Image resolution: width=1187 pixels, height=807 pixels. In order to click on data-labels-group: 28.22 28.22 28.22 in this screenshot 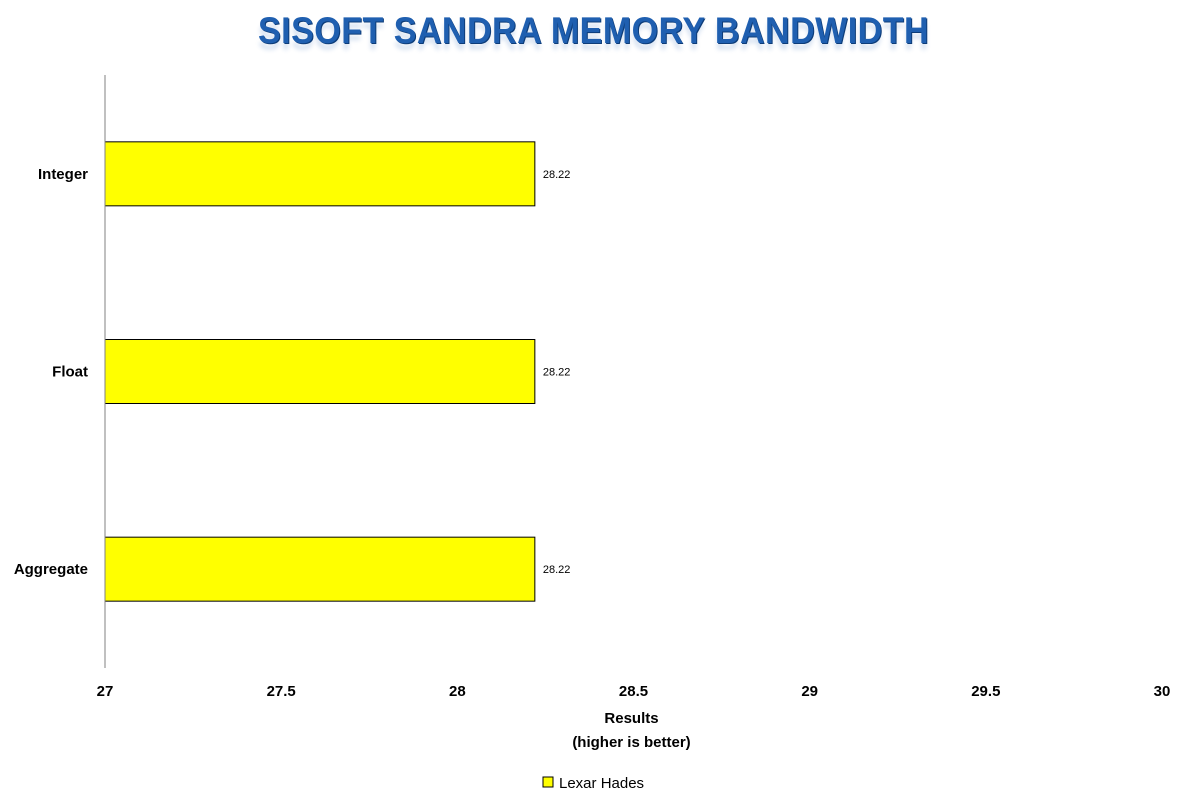, I will do `click(557, 372)`.